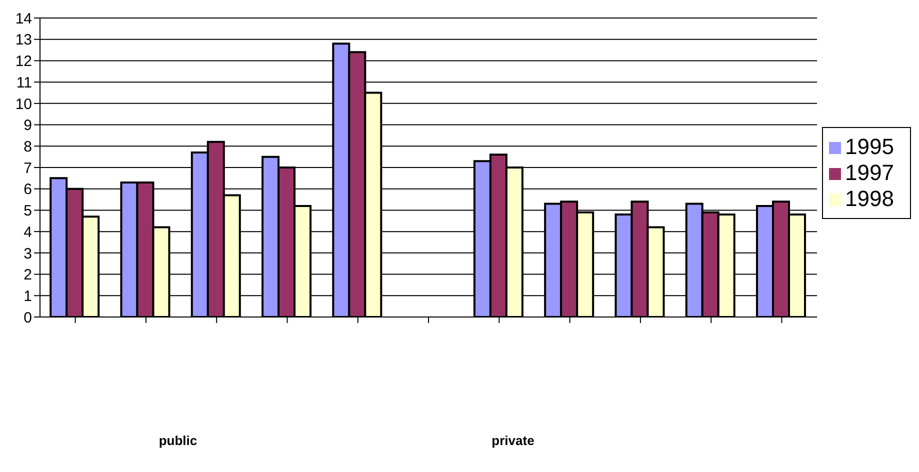 The image size is (919, 472). What do you see at coordinates (869, 146) in the screenshot?
I see `legend-label: 1995` at bounding box center [869, 146].